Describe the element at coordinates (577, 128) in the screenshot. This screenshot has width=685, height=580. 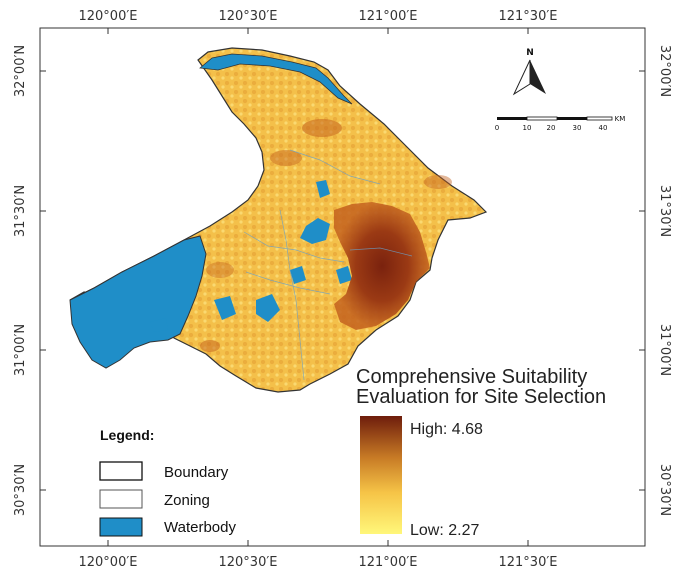
I see `scale-label: 30` at that location.